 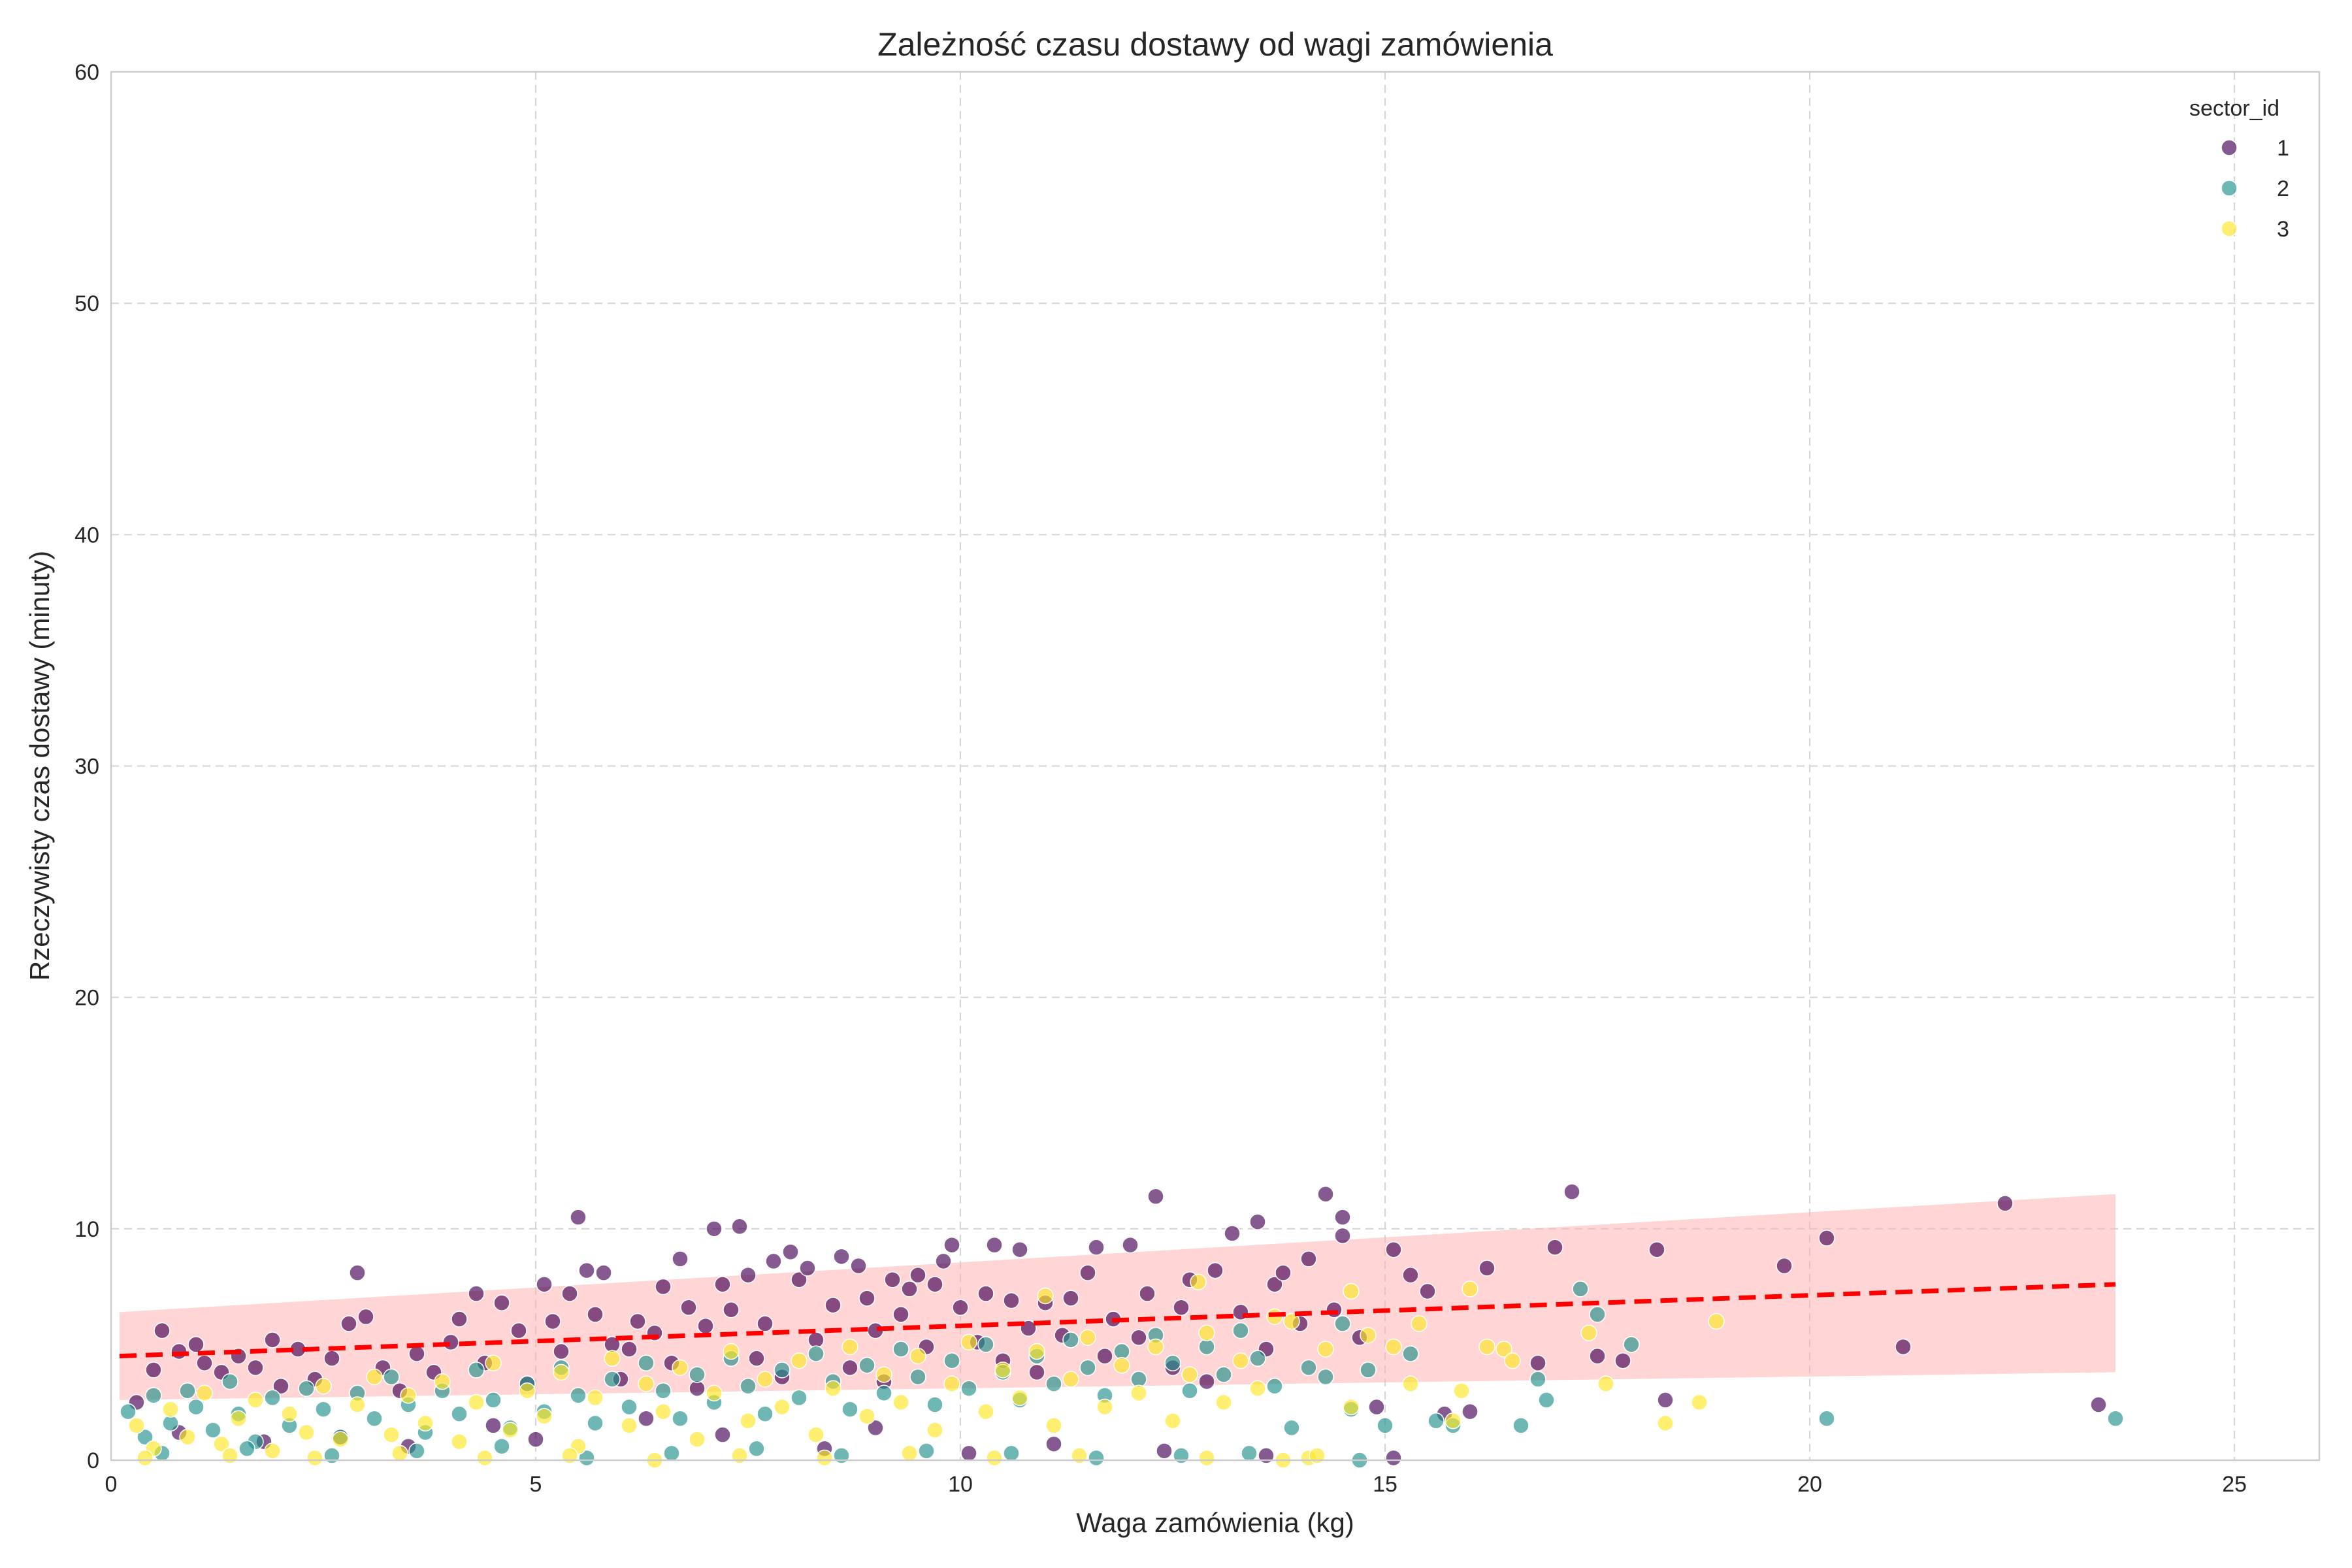 I want to click on legend-title: sector_id, so click(x=2234, y=108).